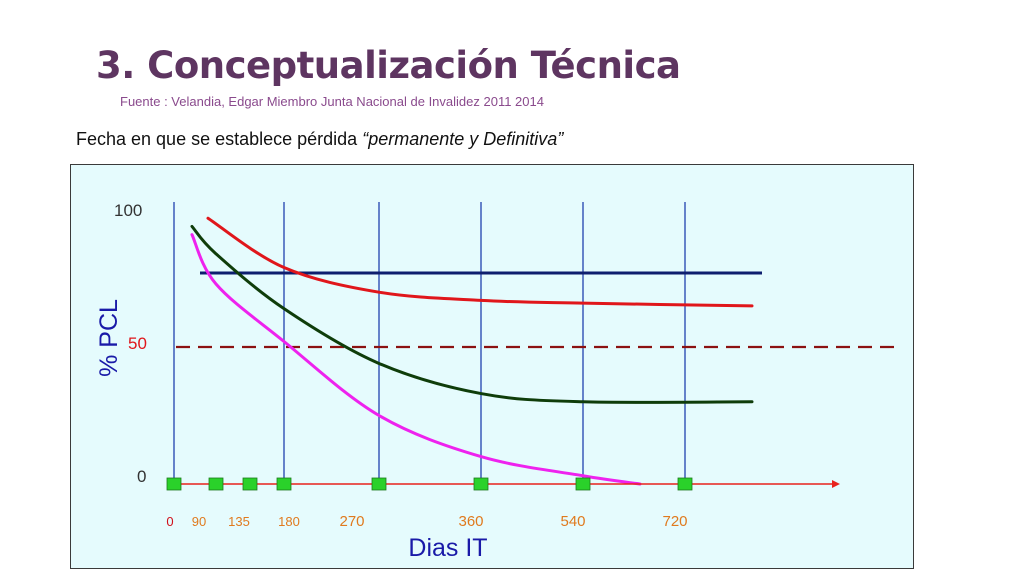 This screenshot has width=1024, height=576. I want to click on x-tick-label: 90, so click(199, 521).